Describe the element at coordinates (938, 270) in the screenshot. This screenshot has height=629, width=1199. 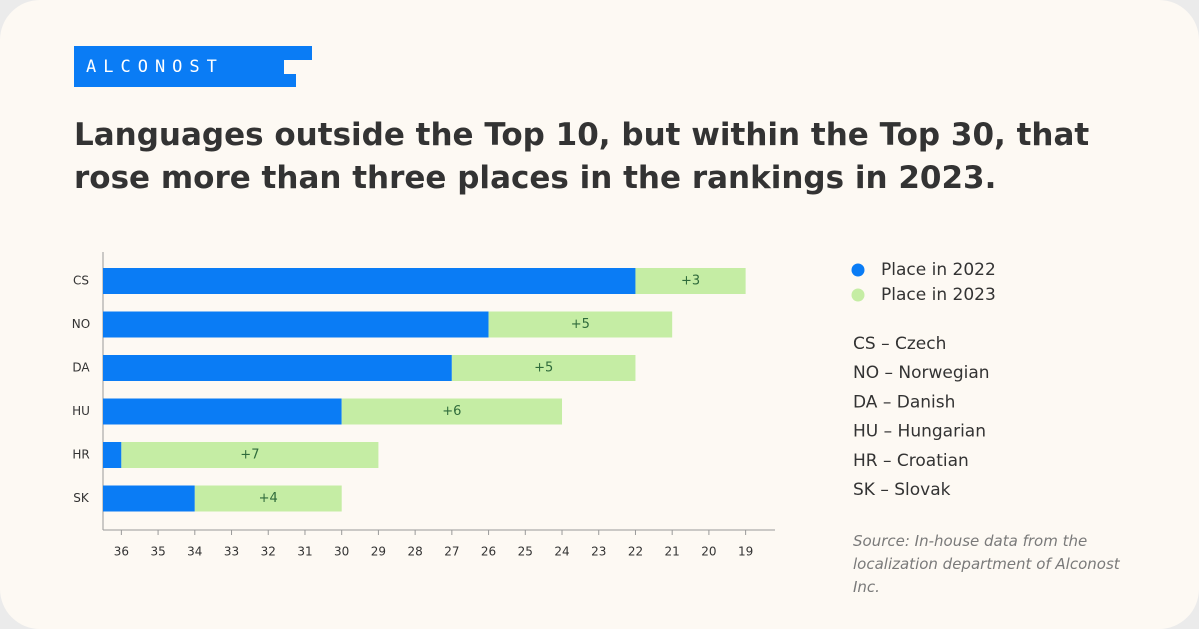
I see `legend-label: Place in 2022` at that location.